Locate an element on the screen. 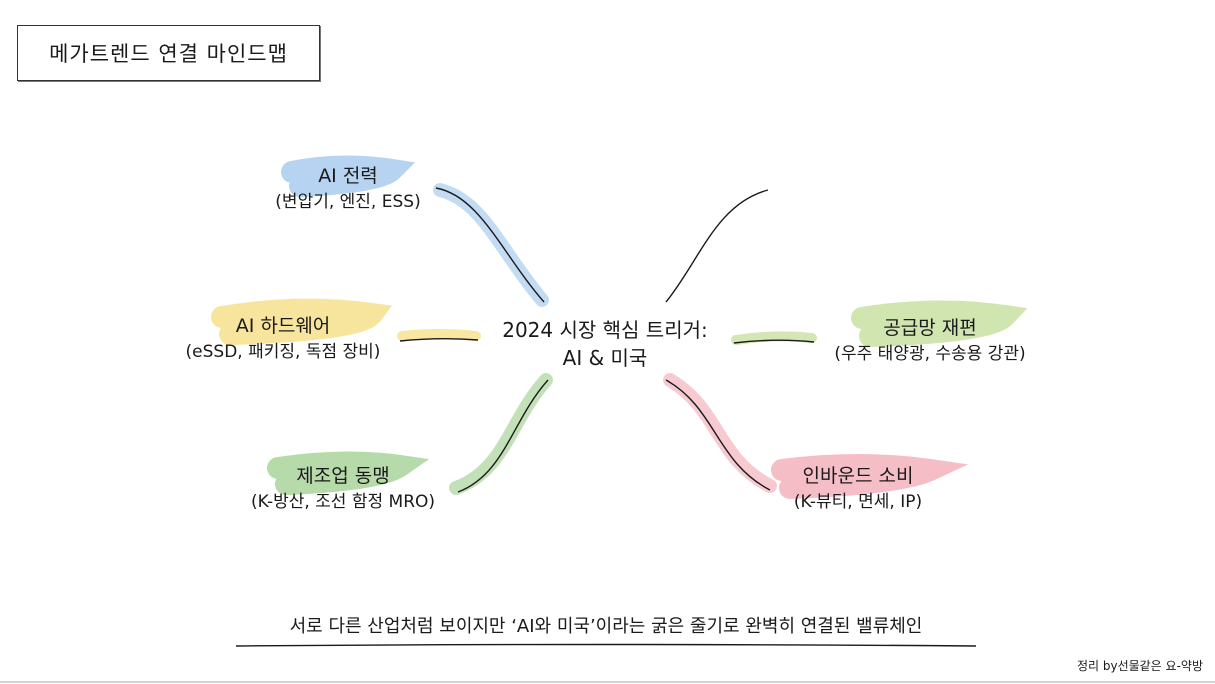 The image size is (1215, 684). node-ai-power: AI 전력 (변압기, 엔진, ESS) is located at coordinates (348, 189).